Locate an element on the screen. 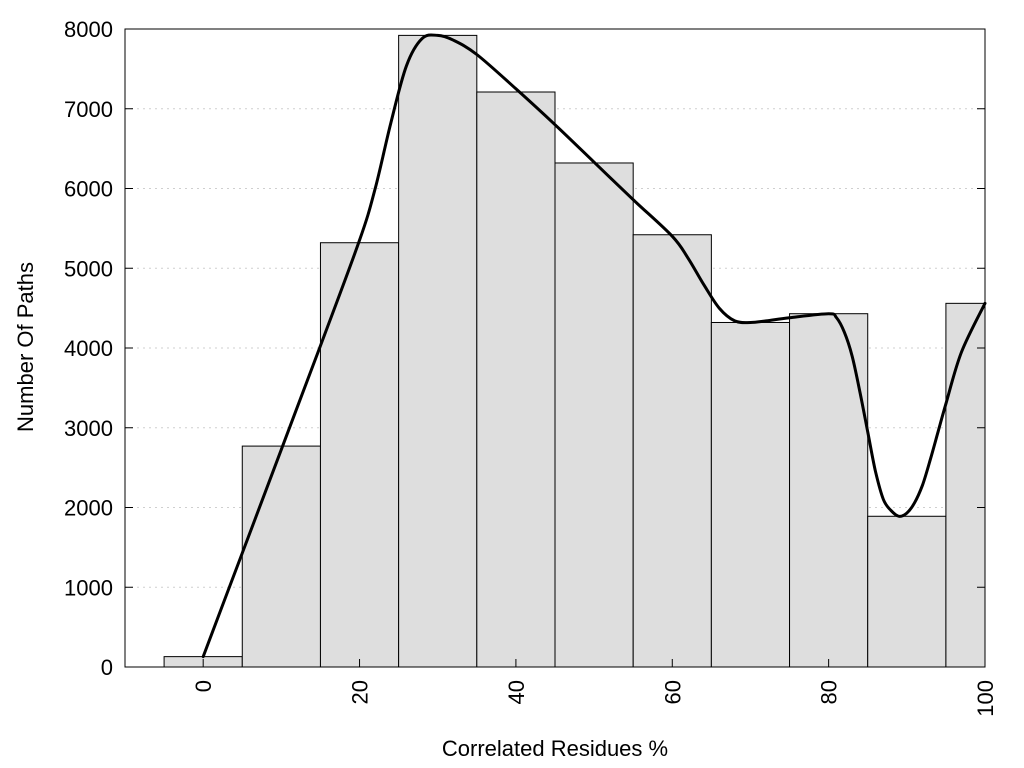  y-tick-label: 3000 is located at coordinates (88, 428).